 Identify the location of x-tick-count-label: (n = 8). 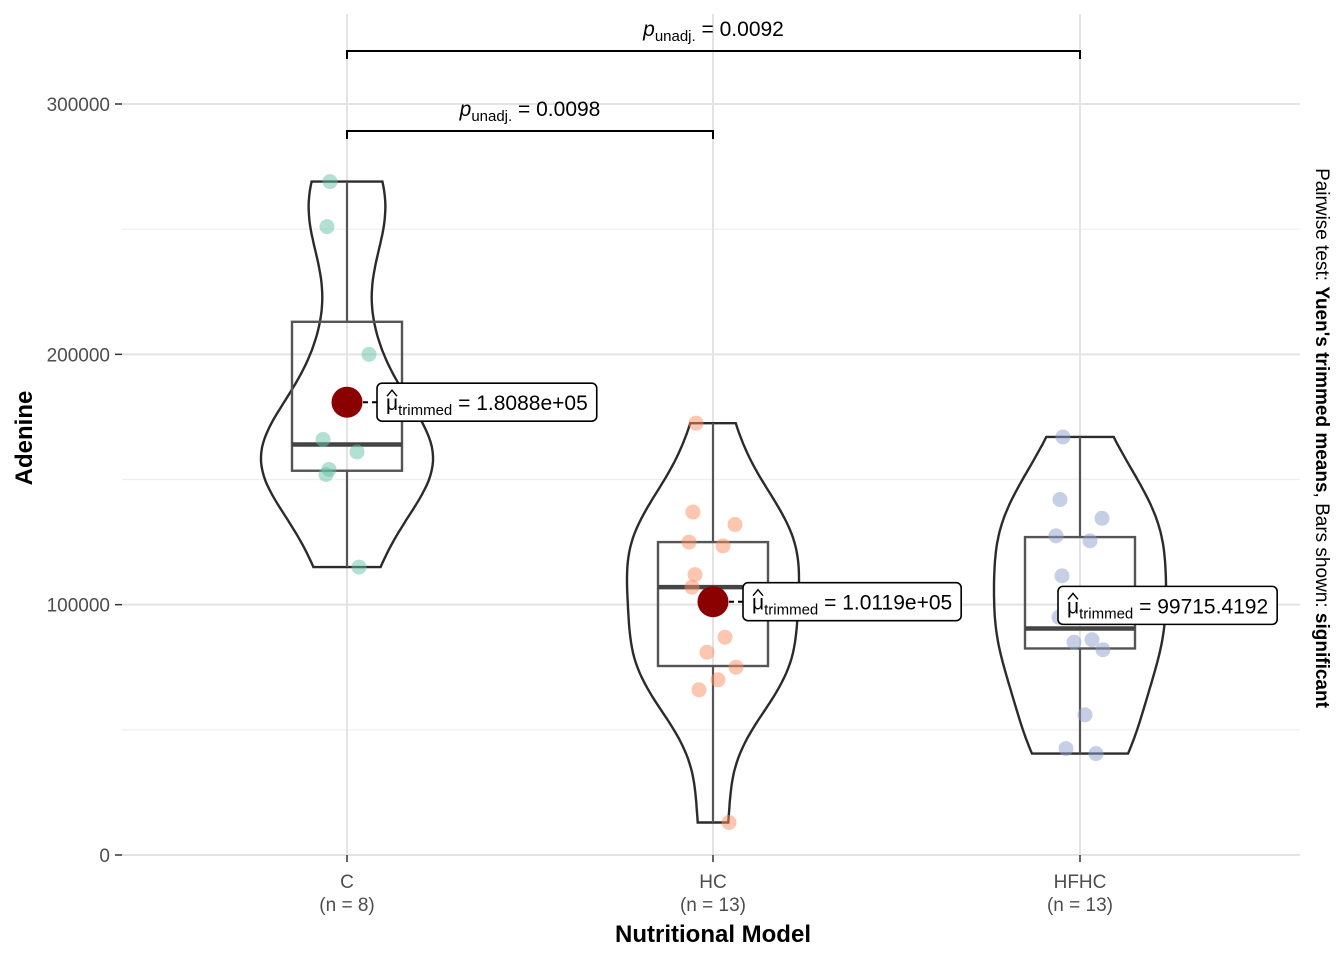
(346, 905).